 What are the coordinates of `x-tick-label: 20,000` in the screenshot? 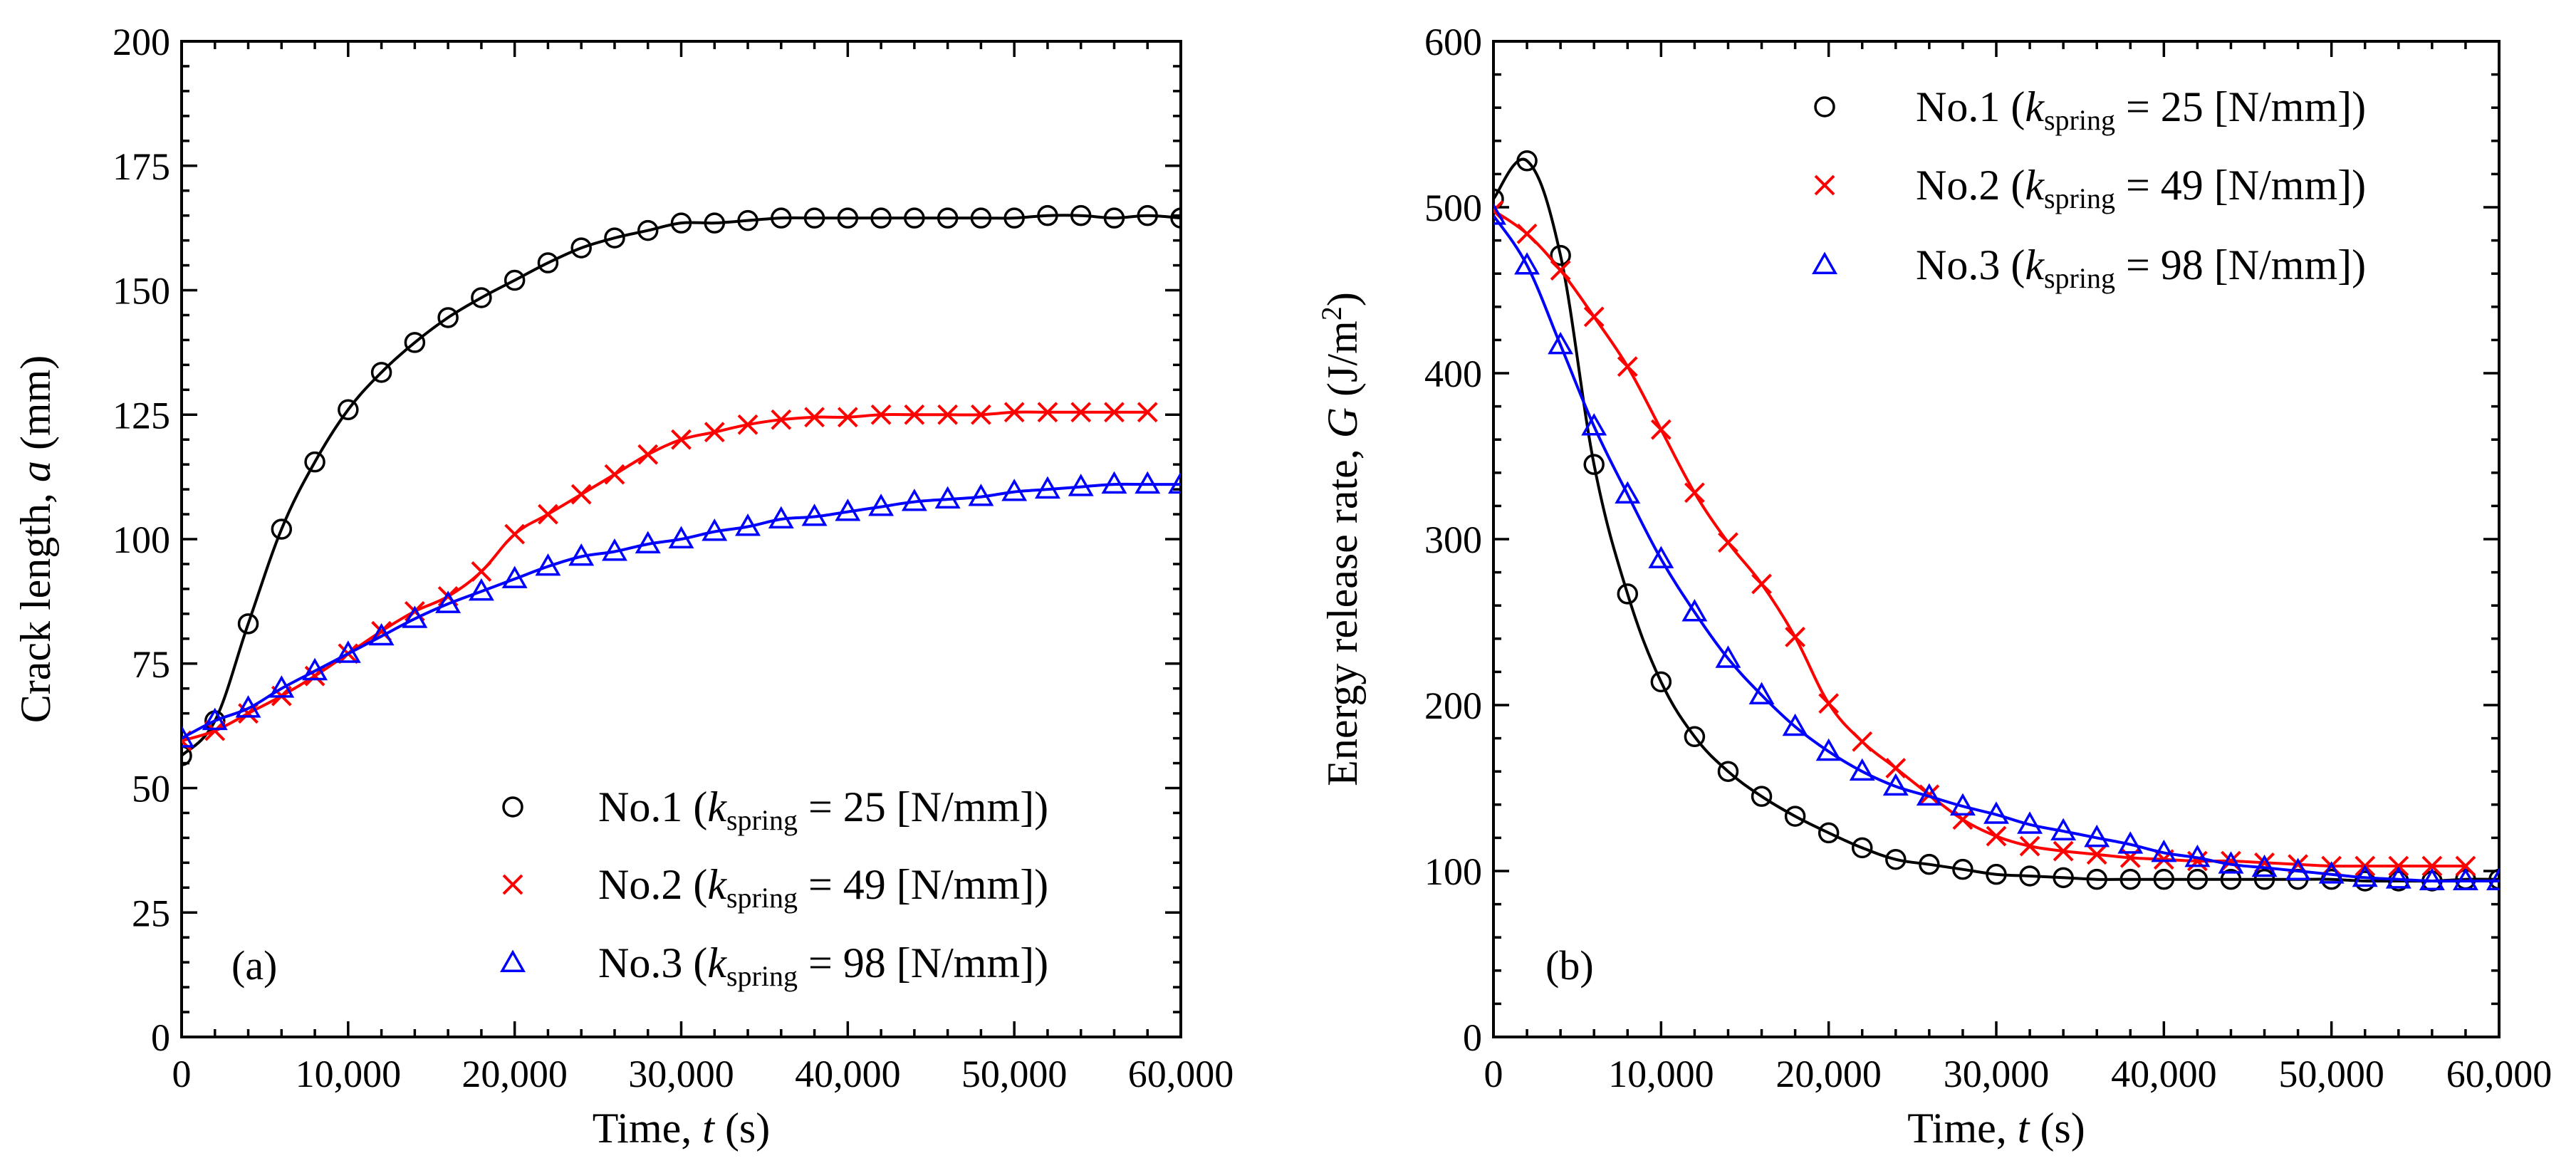 It's located at (1828, 1074).